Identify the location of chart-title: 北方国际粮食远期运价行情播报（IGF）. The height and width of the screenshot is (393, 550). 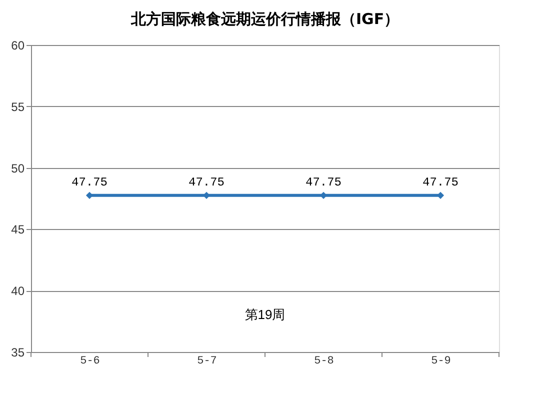
(265, 19).